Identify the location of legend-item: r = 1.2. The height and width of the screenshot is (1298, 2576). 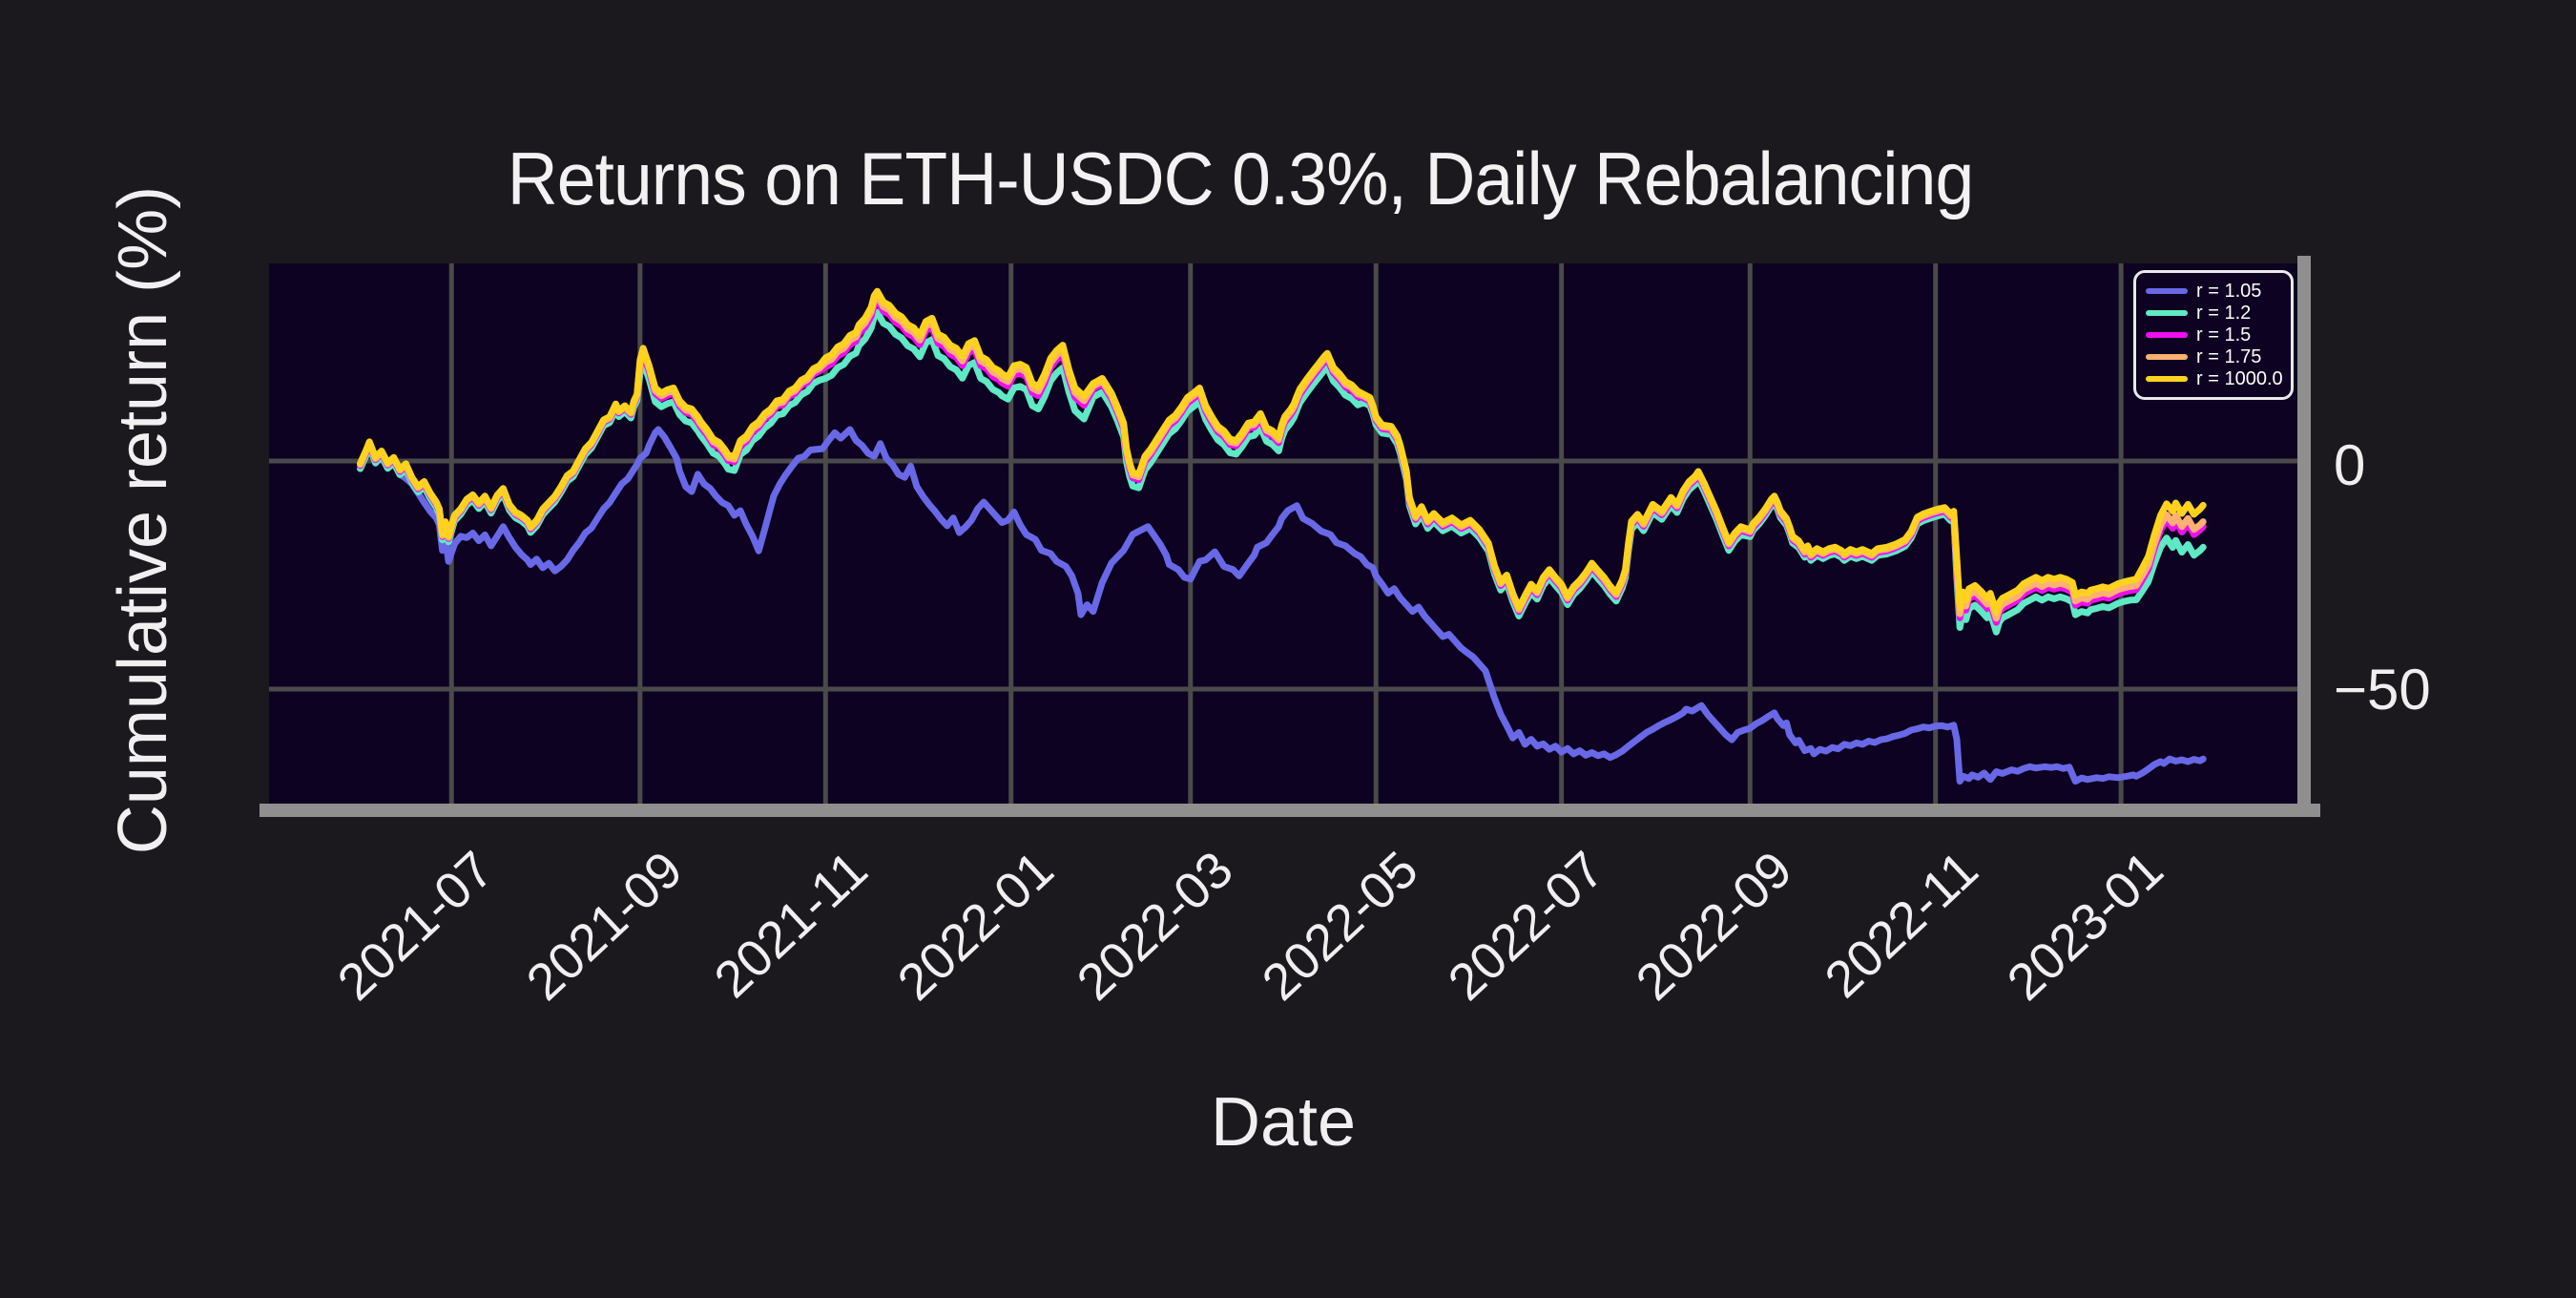
(2213, 313).